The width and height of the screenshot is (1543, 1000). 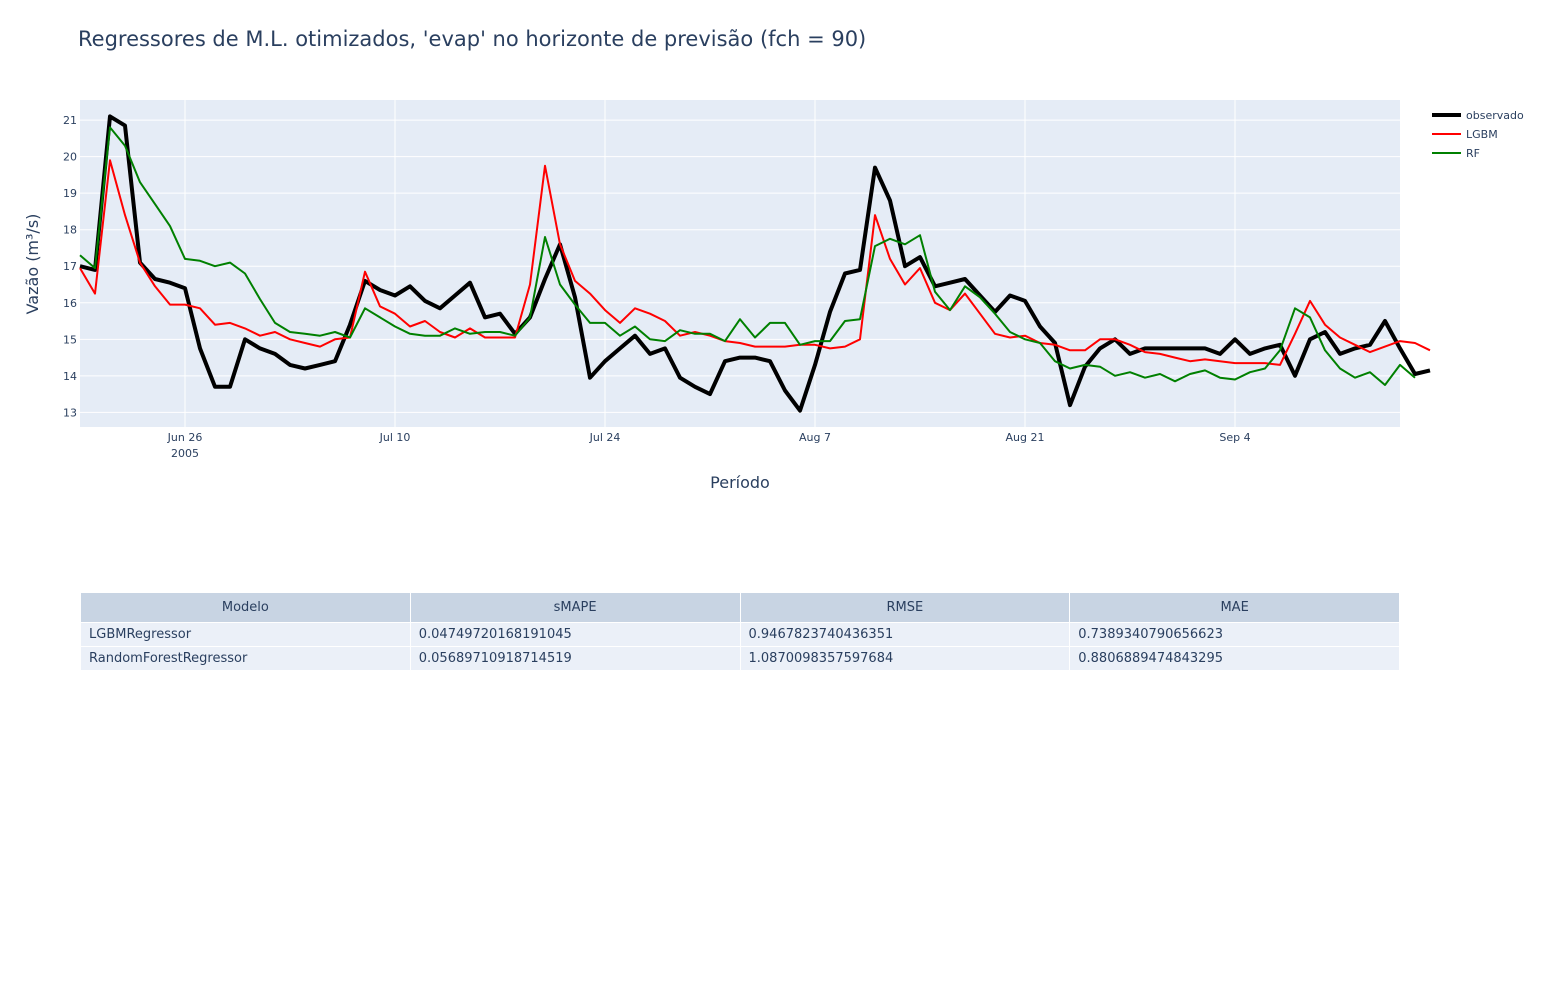 I want to click on header-mae: MAE, so click(x=1234, y=607).